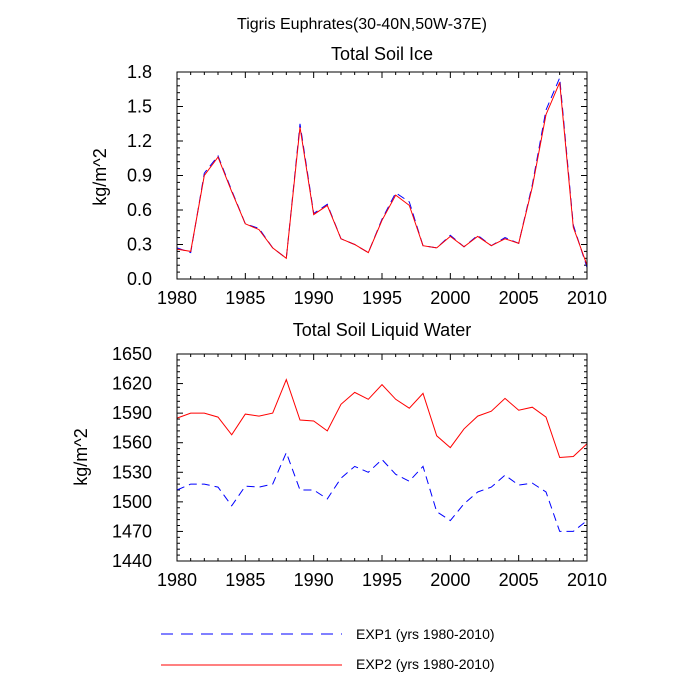 The image size is (700, 700). What do you see at coordinates (314, 580) in the screenshot?
I see `soil-liquid-water-xtick-label: 1990` at bounding box center [314, 580].